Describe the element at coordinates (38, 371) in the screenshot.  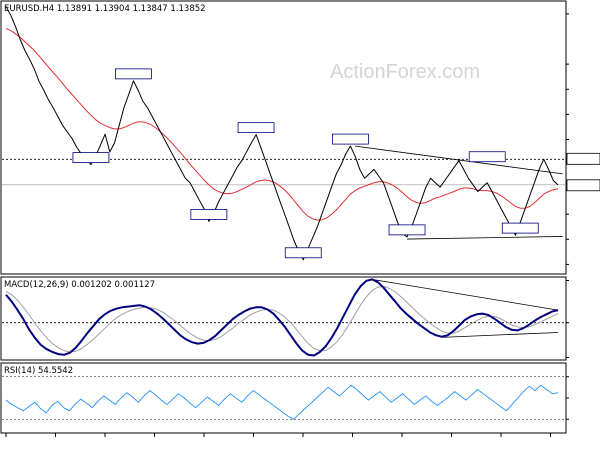
I see `rsi-title: RSI(14) 54.5542` at that location.